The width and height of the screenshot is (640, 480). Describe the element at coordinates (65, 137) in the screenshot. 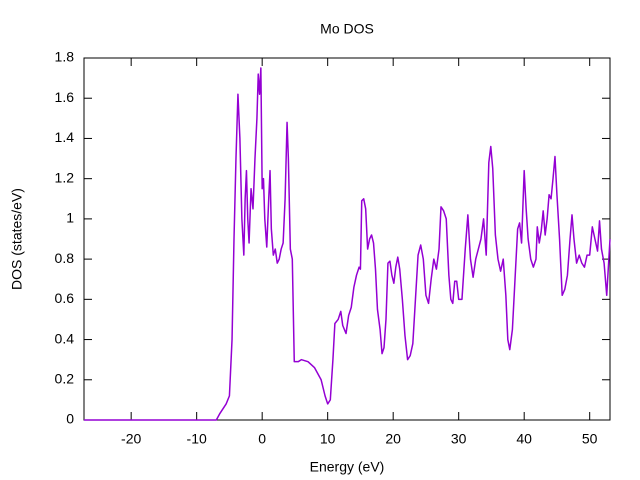

I see `y-tick-label: 1.4` at that location.